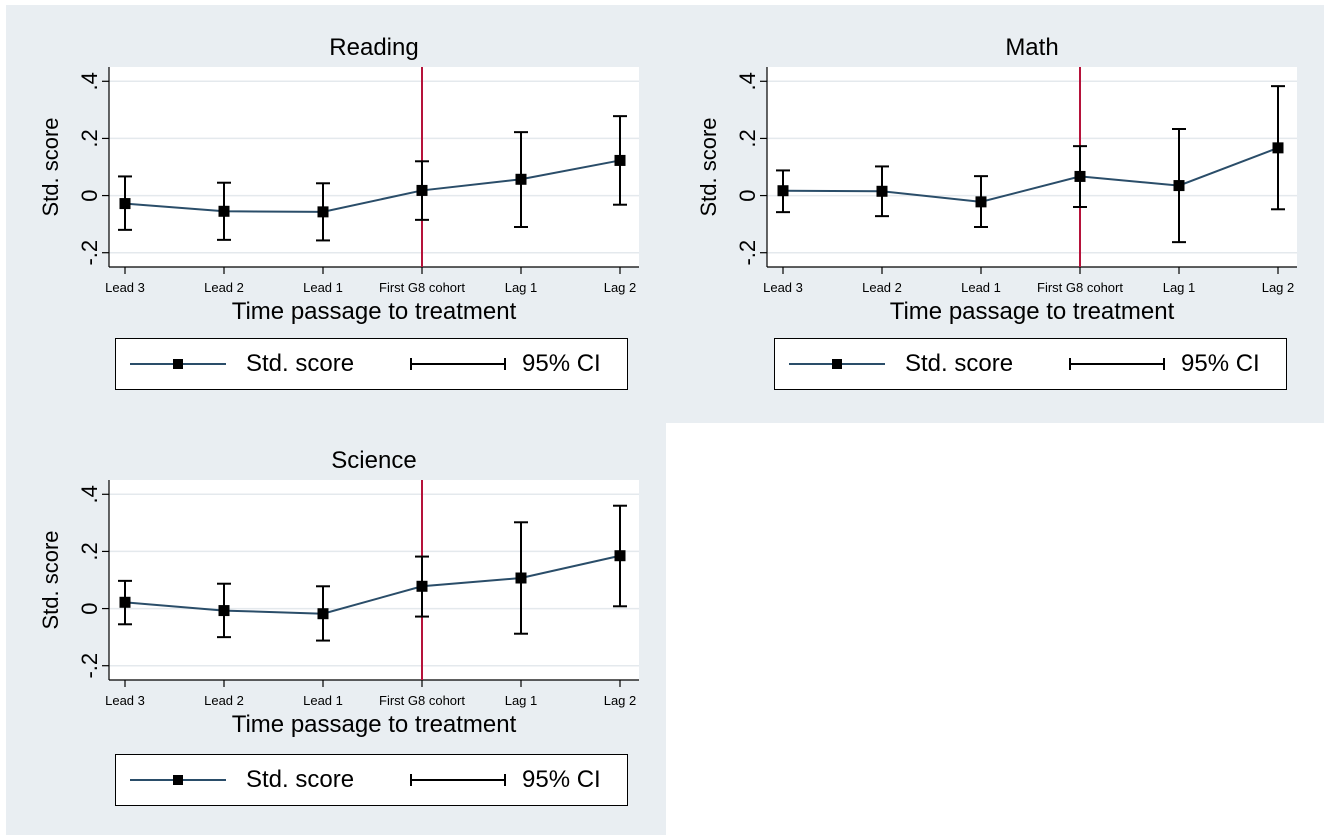  Describe the element at coordinates (373, 460) in the screenshot. I see `chart-title: Science` at that location.